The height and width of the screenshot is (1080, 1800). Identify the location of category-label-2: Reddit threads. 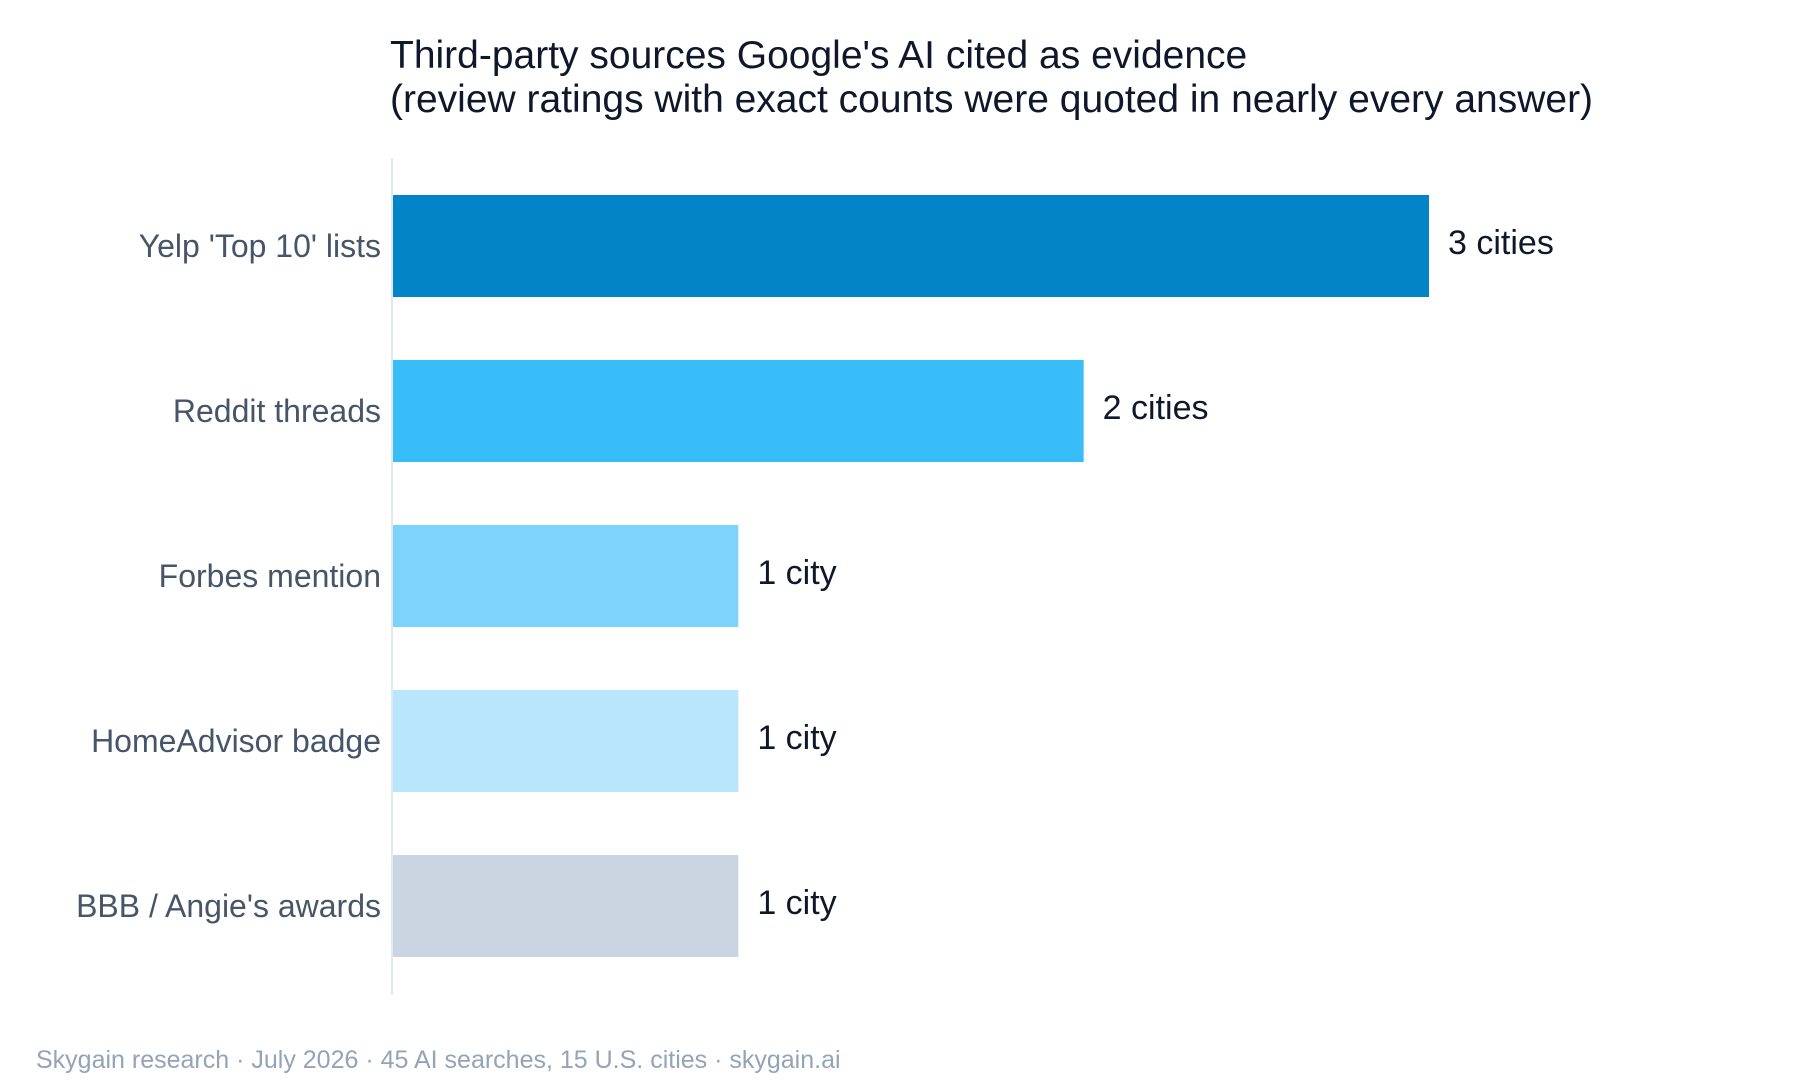
(277, 411).